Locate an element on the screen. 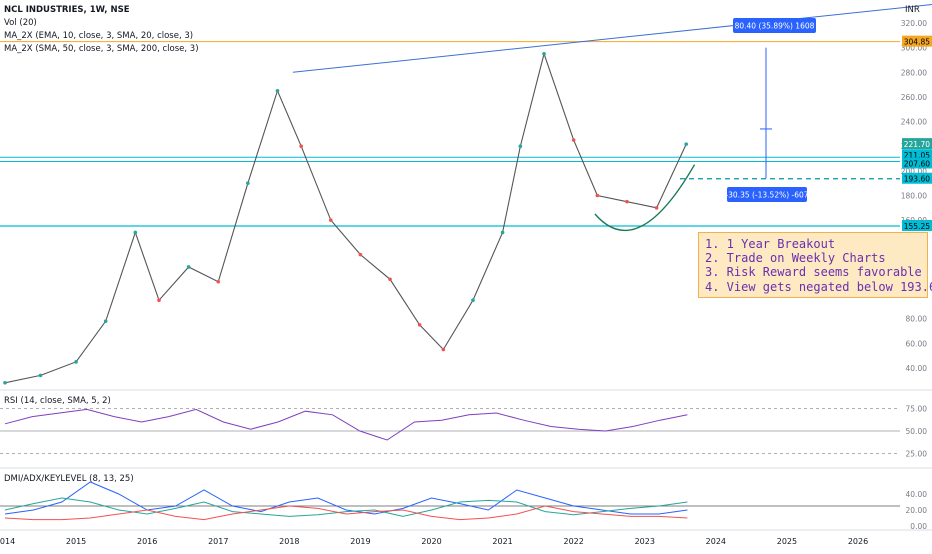 The width and height of the screenshot is (932, 554). time-tick-label: 2025 is located at coordinates (787, 541).